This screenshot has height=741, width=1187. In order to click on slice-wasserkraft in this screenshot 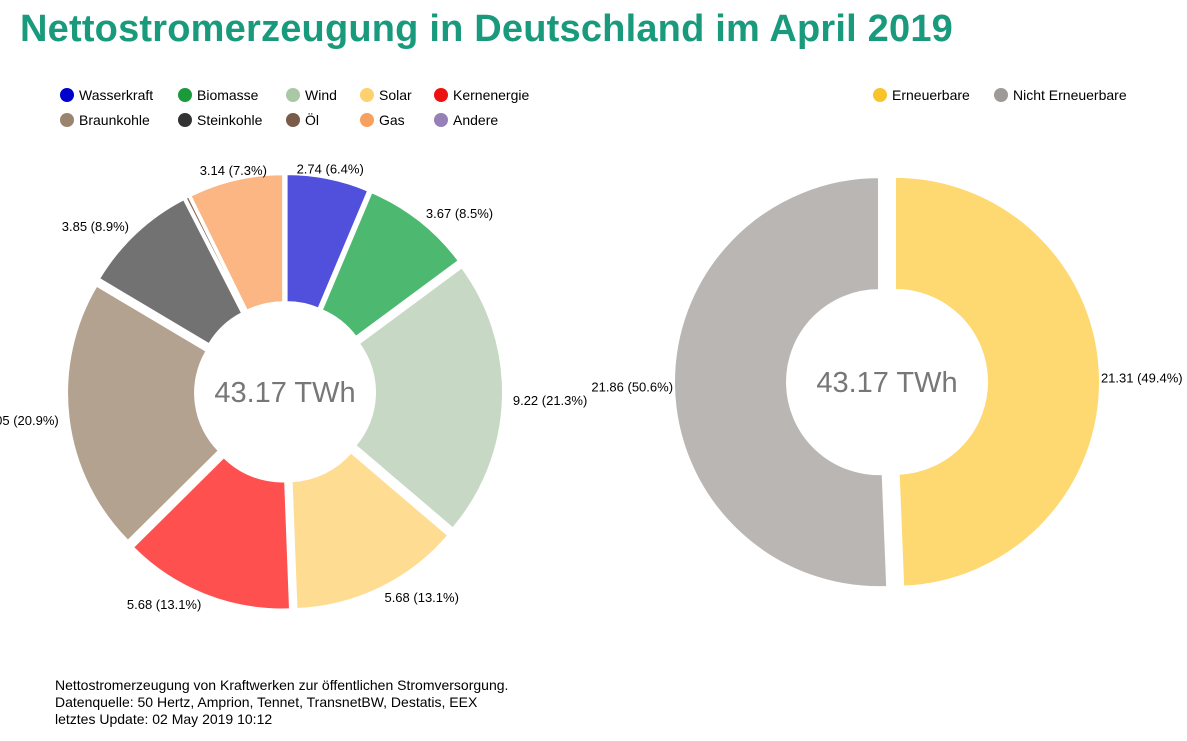, I will do `click(327, 241)`.